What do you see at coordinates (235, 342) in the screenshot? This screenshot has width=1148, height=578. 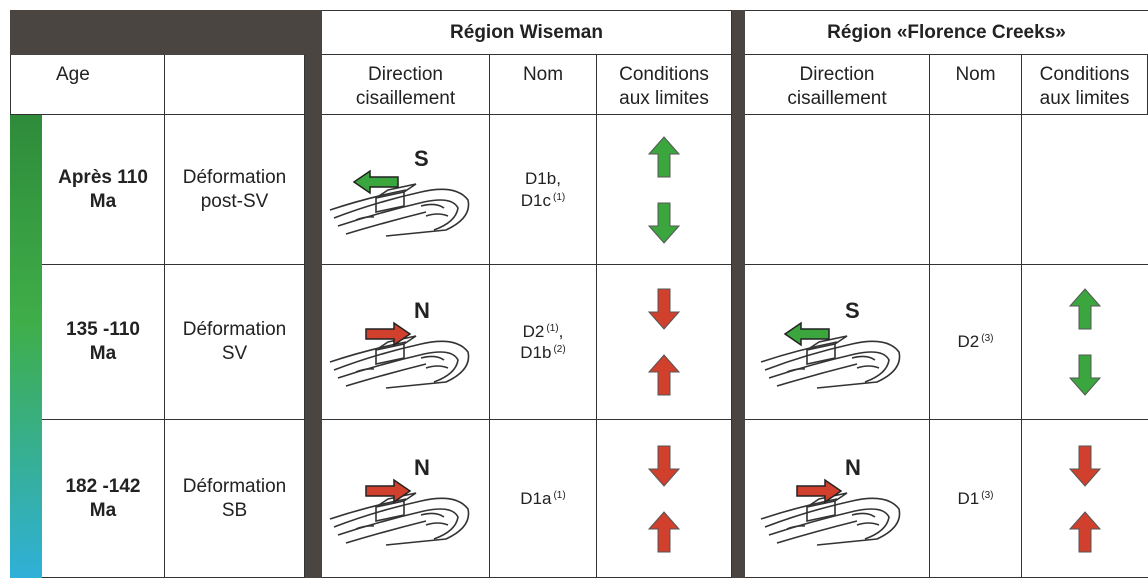 I see `deformation-cell: Déformation SV` at bounding box center [235, 342].